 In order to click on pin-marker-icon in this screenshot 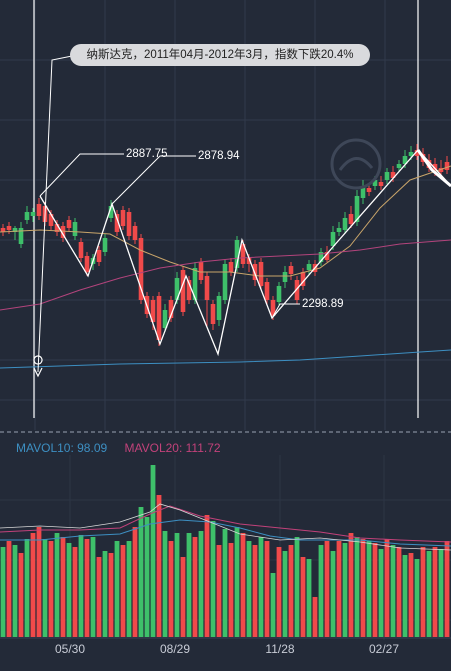, I will do `click(38, 366)`.